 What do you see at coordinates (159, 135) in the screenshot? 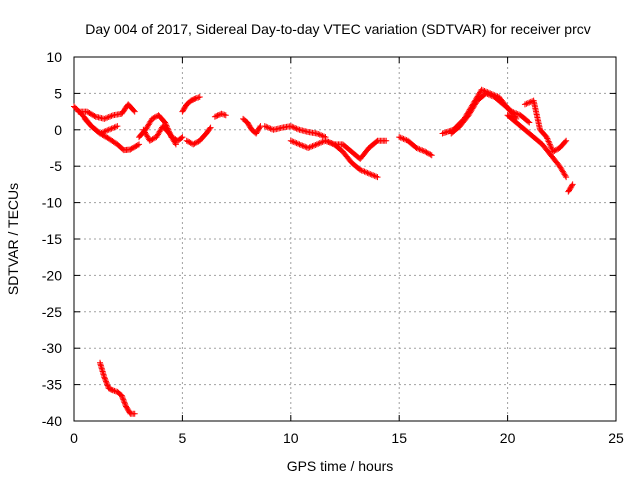
I see `series-e` at bounding box center [159, 135].